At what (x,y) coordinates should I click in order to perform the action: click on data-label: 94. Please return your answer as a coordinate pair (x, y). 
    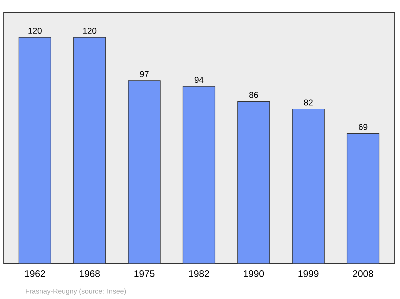
    Looking at the image, I should click on (199, 80).